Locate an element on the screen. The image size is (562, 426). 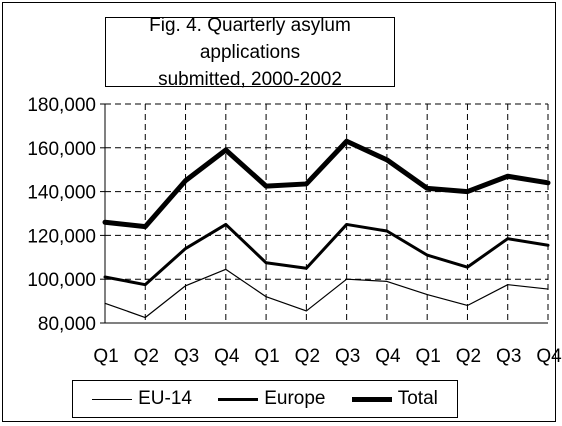
y-tick-label: 160,000 is located at coordinates (61, 149).